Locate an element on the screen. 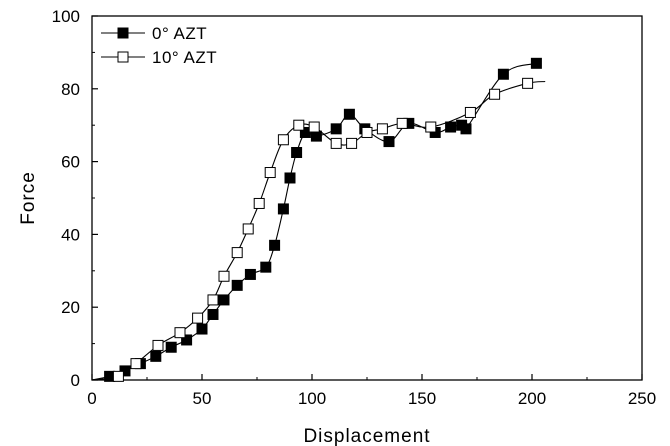  x-tick-label: 0 is located at coordinates (91, 398).